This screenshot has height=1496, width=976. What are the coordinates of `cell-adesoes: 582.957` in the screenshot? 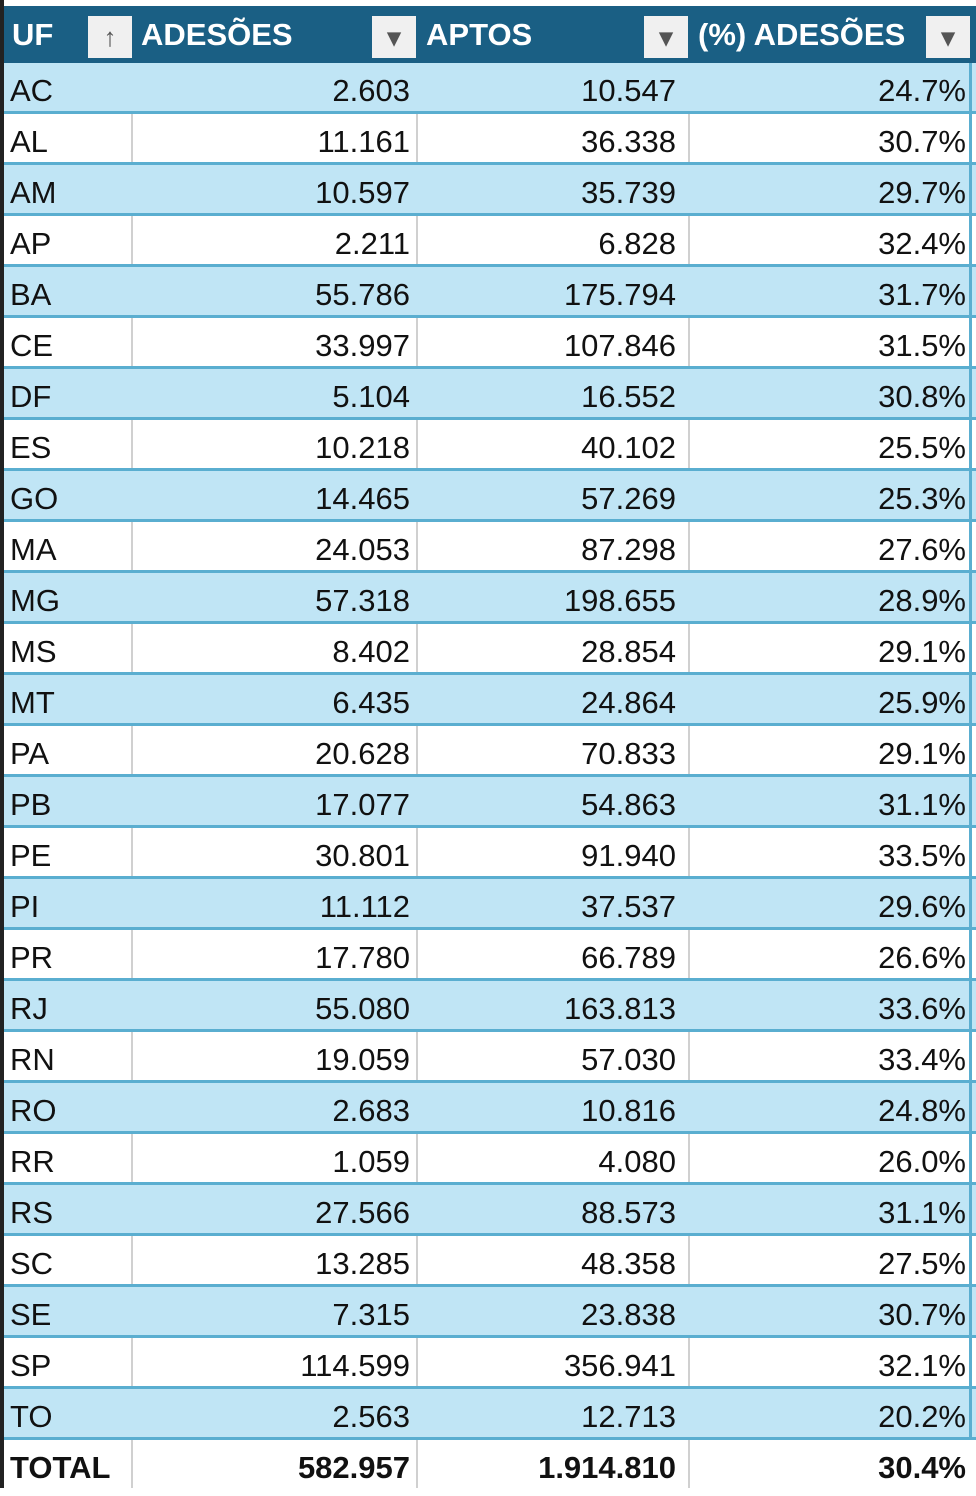 It's located at (275, 1464).